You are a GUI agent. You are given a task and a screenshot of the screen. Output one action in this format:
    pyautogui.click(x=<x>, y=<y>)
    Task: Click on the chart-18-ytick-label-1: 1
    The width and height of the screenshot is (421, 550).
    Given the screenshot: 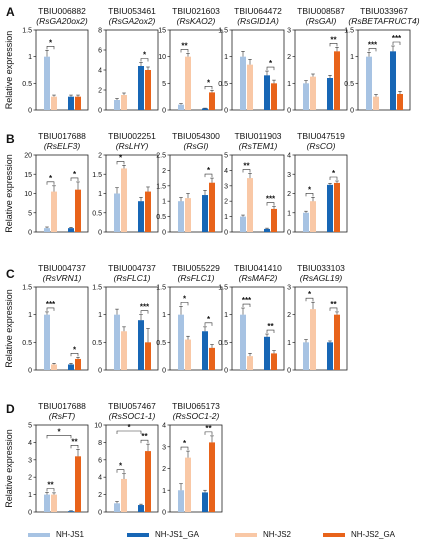 What is the action you would take?
    pyautogui.click(x=164, y=491)
    